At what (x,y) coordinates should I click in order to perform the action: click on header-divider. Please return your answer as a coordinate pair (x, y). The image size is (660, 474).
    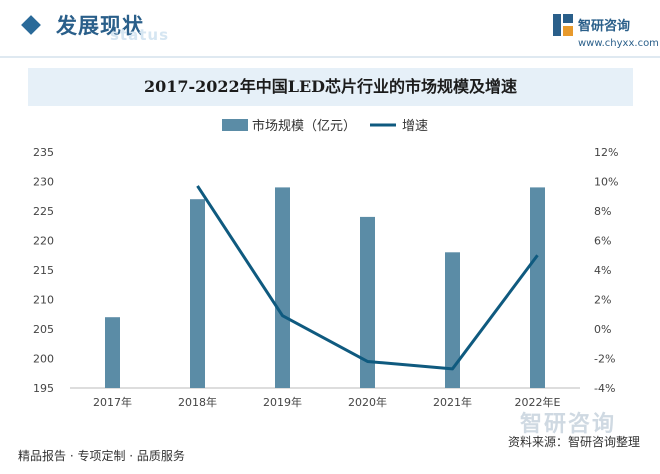
    Looking at the image, I should click on (330, 57).